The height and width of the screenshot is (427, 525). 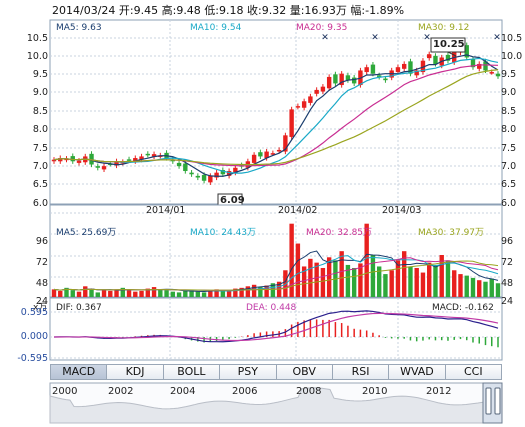 What do you see at coordinates (79, 28) in the screenshot?
I see `price-ma5-legend: MA5: 9.63` at bounding box center [79, 28].